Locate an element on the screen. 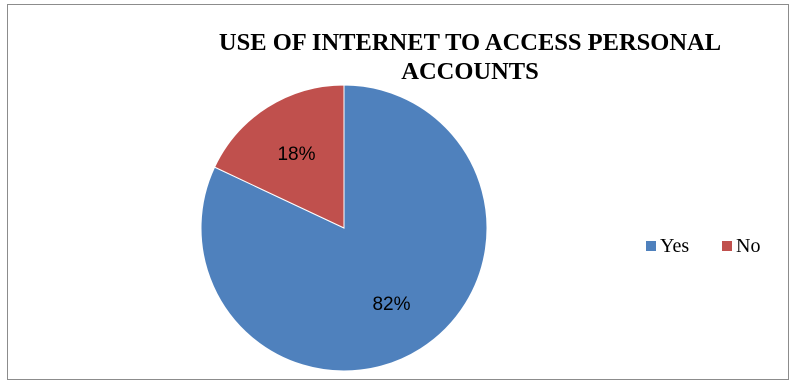 This screenshot has height=381, width=791. legend-label-no: No is located at coordinates (748, 246).